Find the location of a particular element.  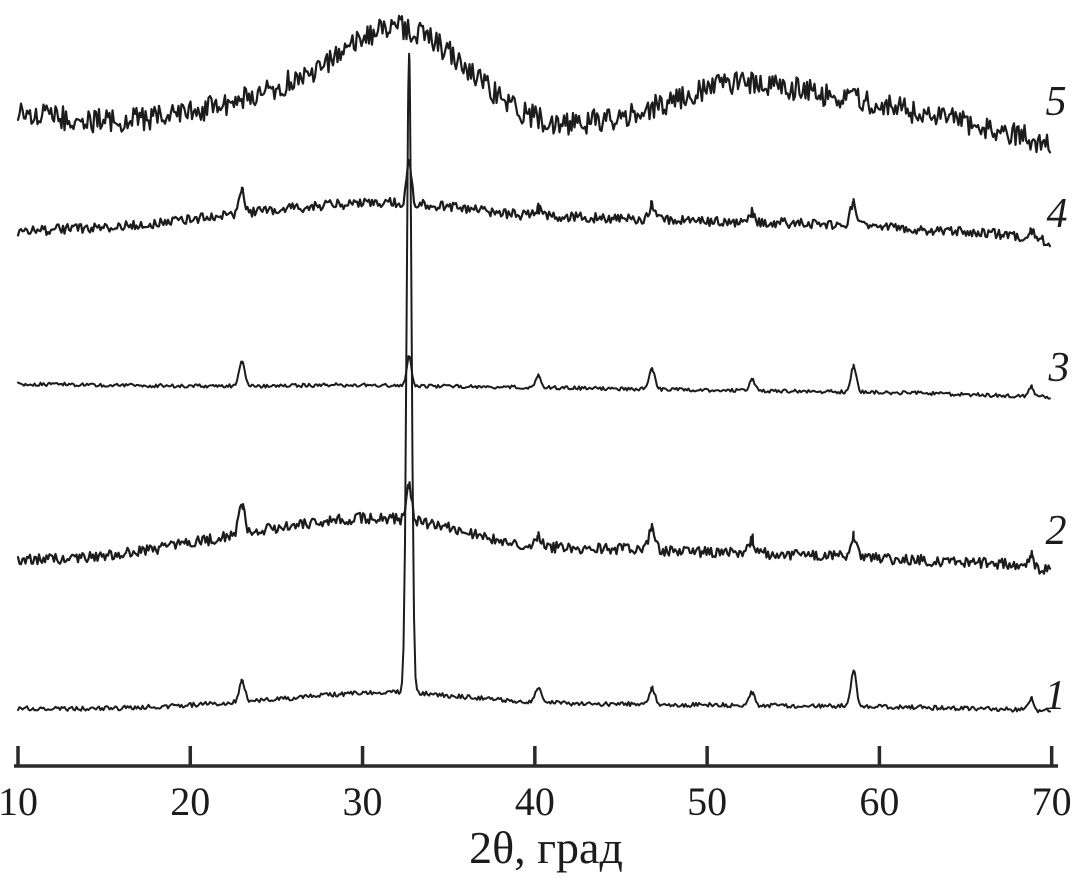

x-tick-label-50: 50 is located at coordinates (707, 801).